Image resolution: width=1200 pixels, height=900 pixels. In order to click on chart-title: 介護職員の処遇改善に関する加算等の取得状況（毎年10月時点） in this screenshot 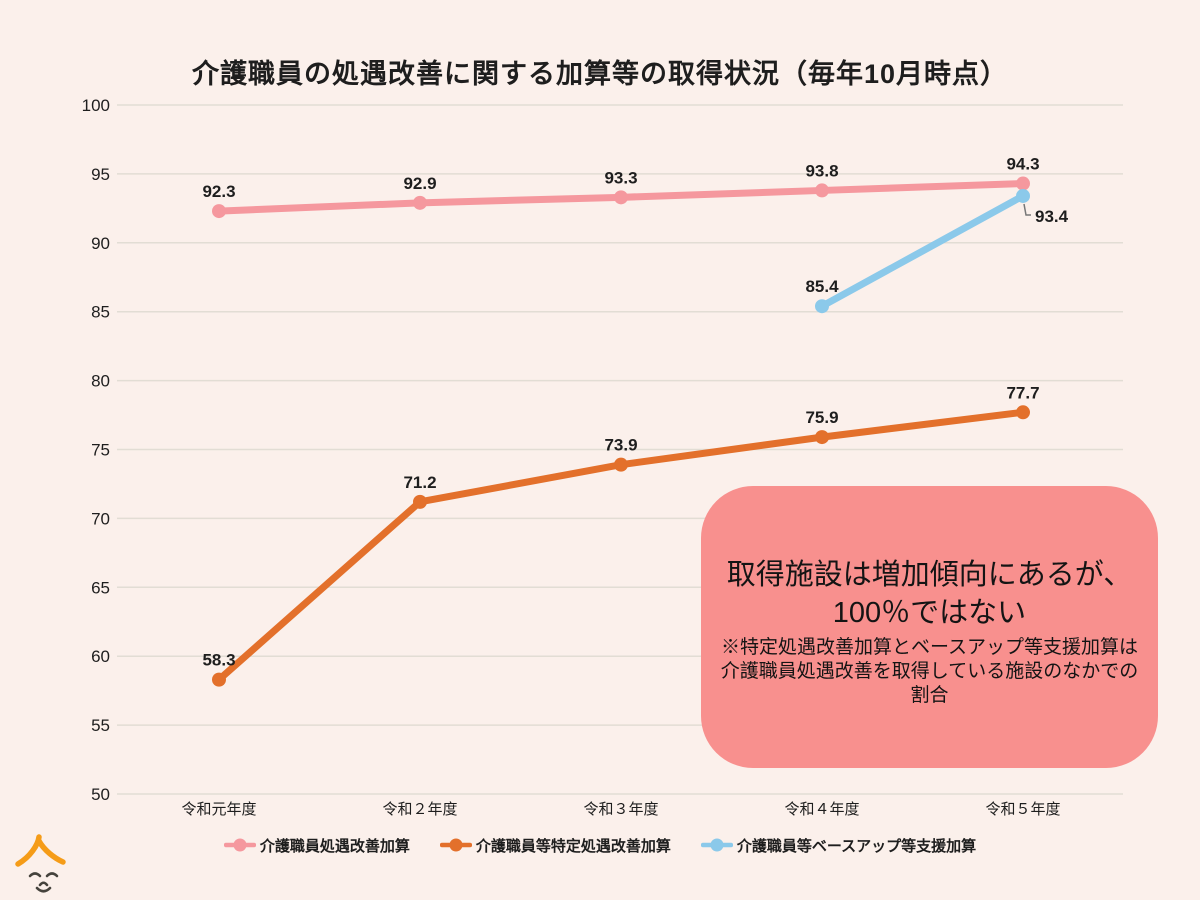, I will do `click(600, 74)`.